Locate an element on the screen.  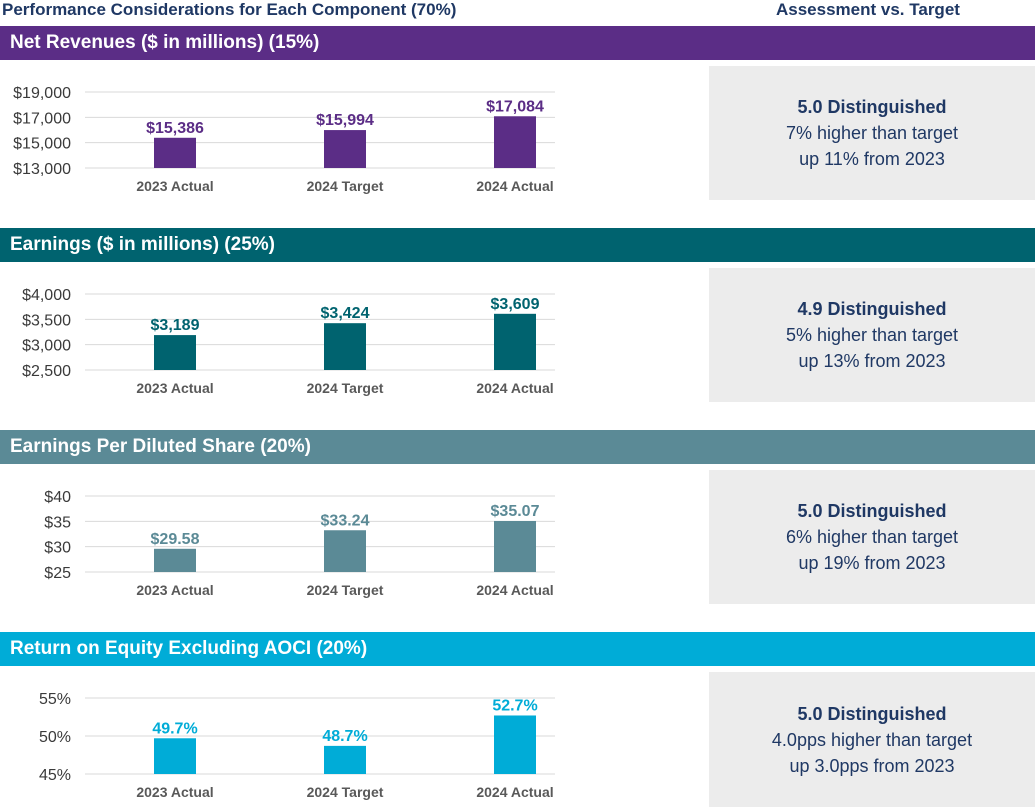
data-label: 52.7% is located at coordinates (514, 705).